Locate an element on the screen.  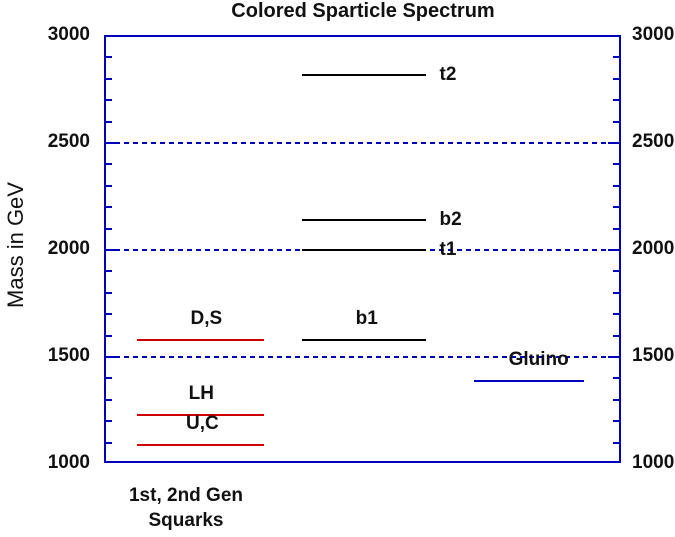
y-tick-label-left-1000: 1000 is located at coordinates (68, 462).